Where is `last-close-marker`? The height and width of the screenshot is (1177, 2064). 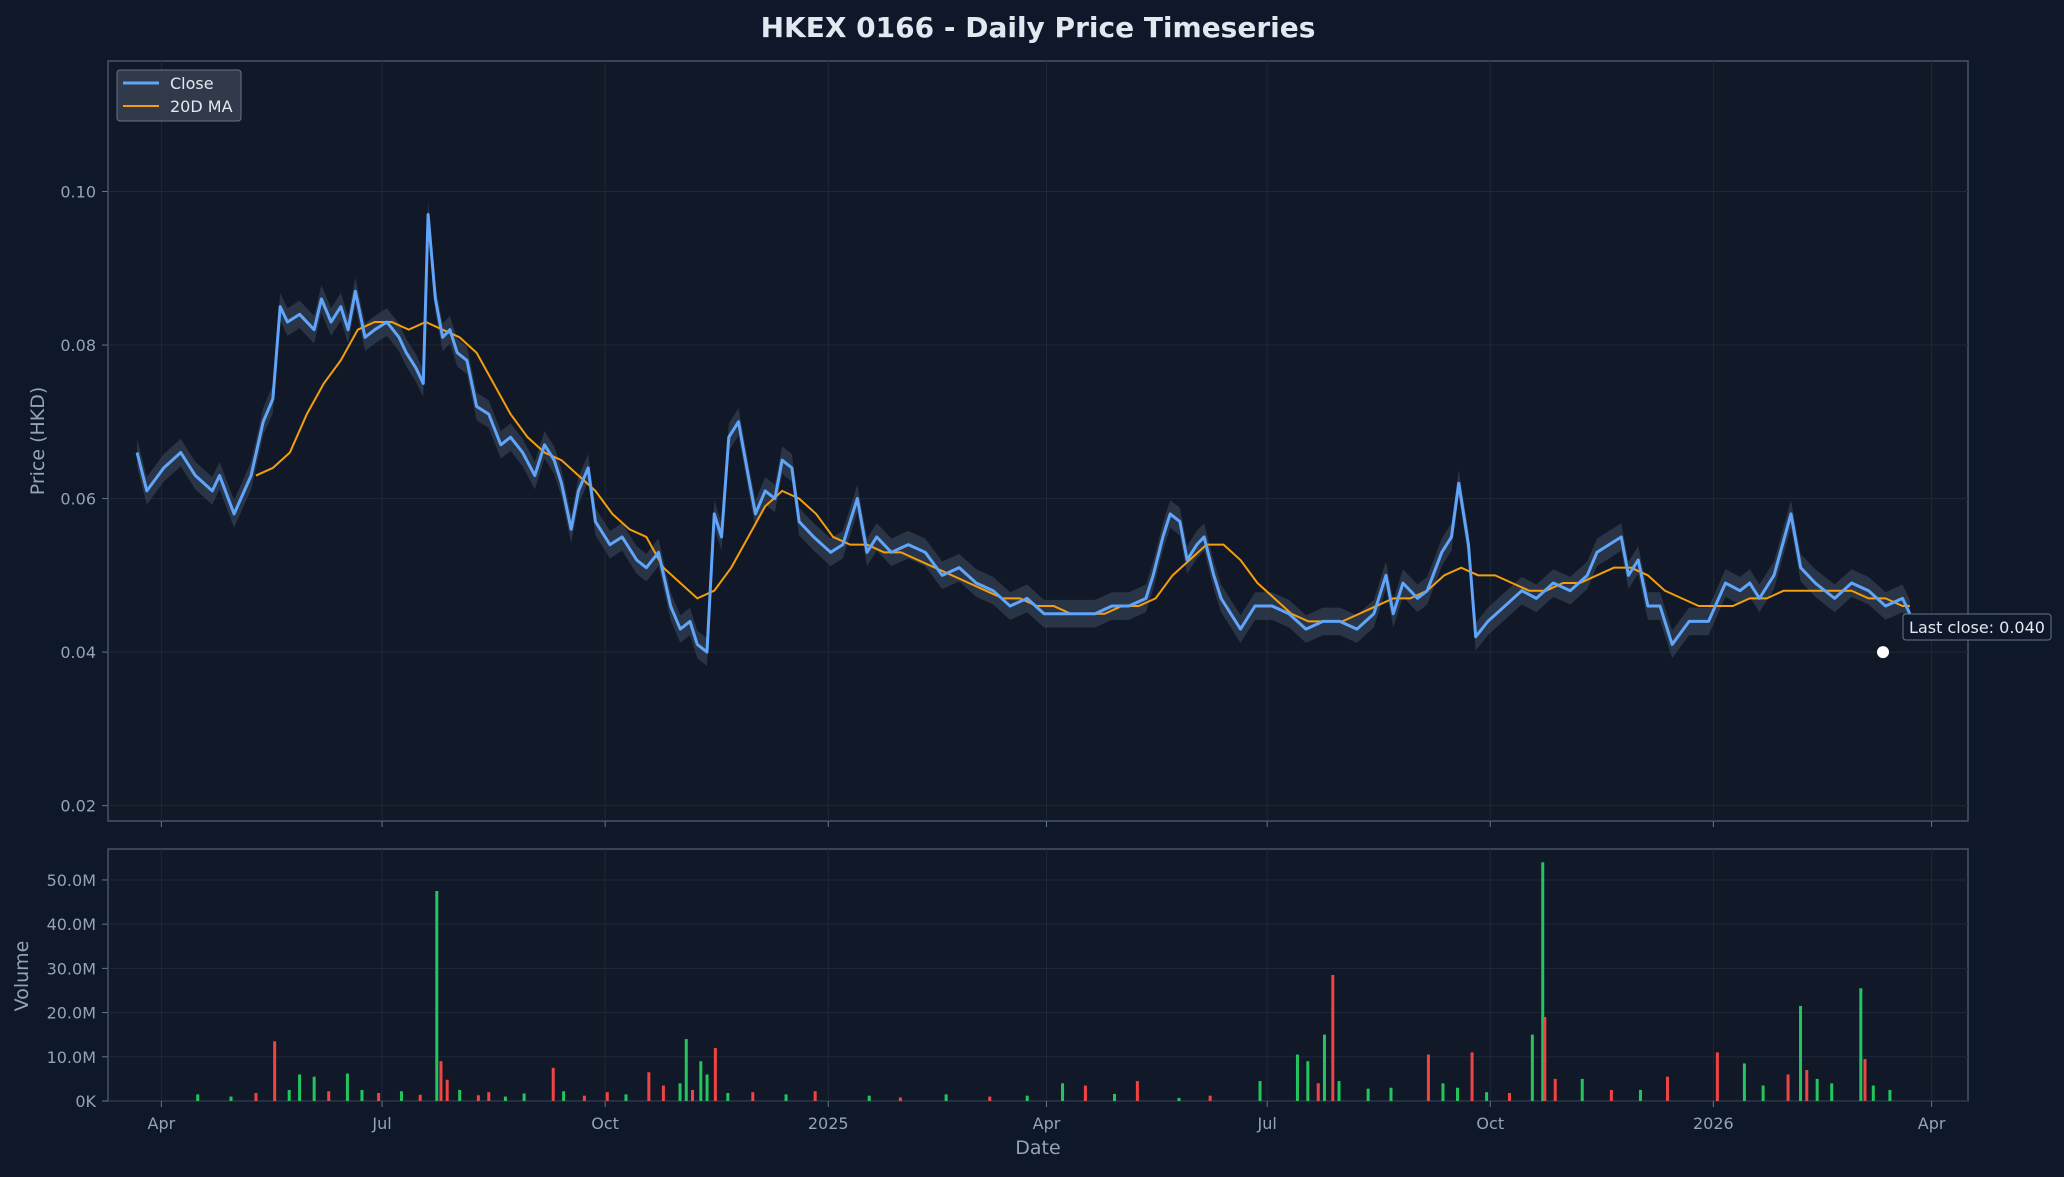
last-close-marker is located at coordinates (1883, 652).